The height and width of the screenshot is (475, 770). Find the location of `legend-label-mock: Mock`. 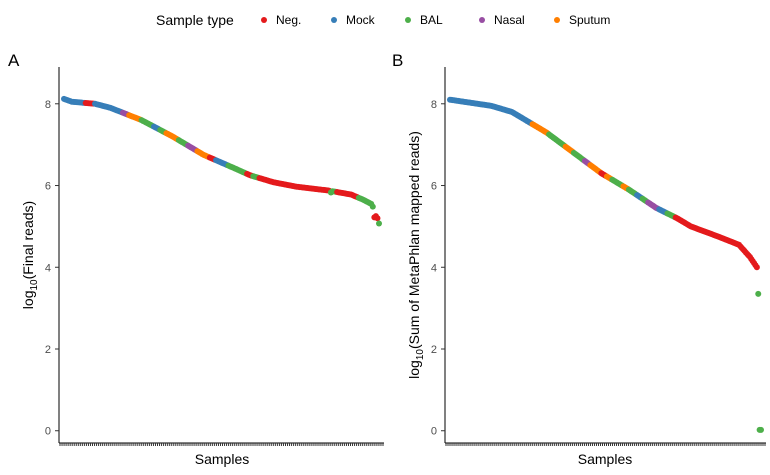

legend-label-mock: Mock is located at coordinates (361, 20).